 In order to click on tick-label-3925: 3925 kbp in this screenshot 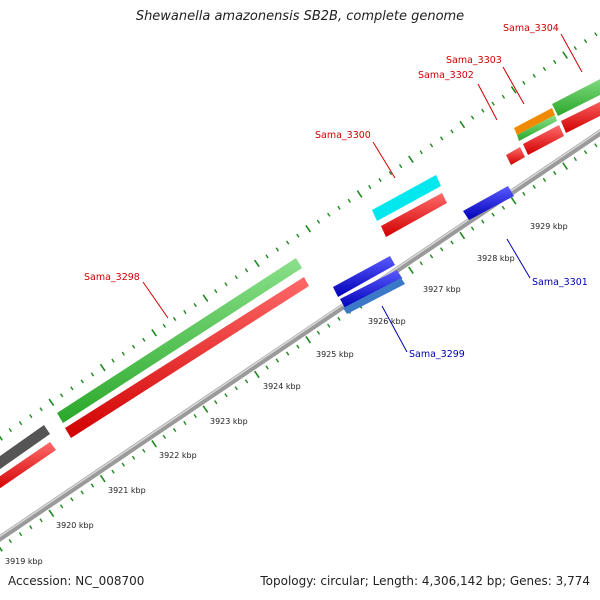, I will do `click(335, 354)`.